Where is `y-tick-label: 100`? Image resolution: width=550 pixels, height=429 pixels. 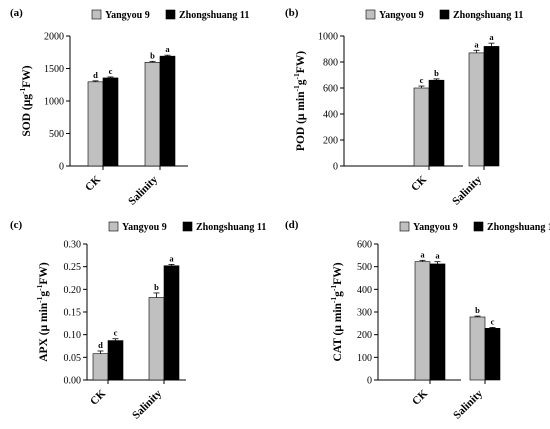 y-tick-label: 100 is located at coordinates (364, 358).